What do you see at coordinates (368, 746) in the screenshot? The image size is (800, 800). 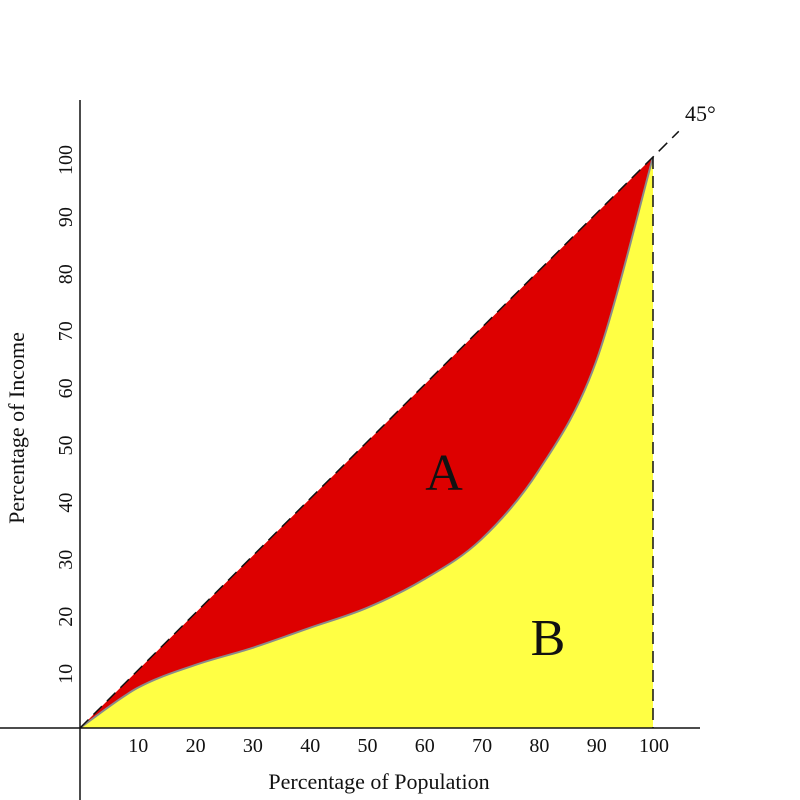 I see `x-tick-label: 50` at bounding box center [368, 746].